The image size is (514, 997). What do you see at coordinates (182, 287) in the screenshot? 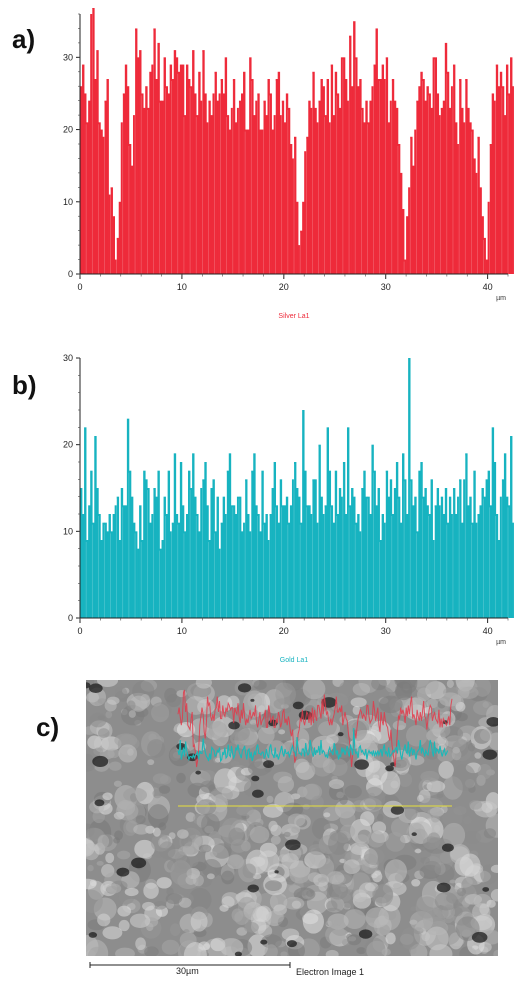
I see `silver-x-tick-label: 10` at bounding box center [182, 287].